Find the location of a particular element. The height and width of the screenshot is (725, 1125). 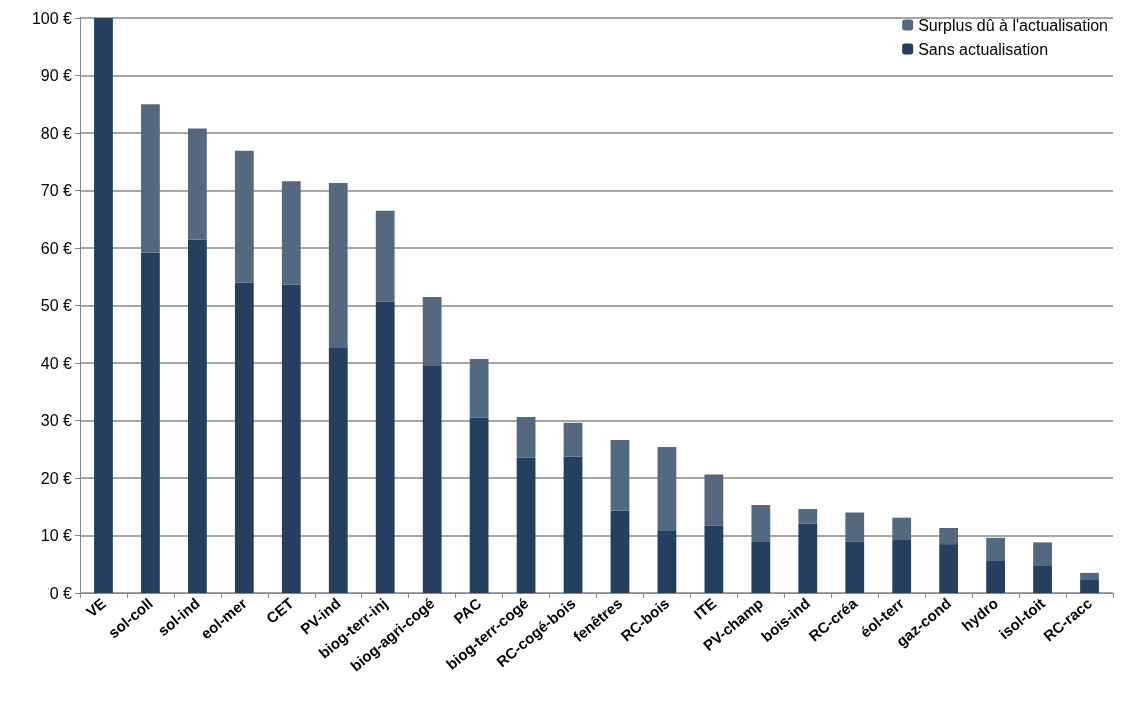

y-tick-label: 50 € is located at coordinates (56, 305).